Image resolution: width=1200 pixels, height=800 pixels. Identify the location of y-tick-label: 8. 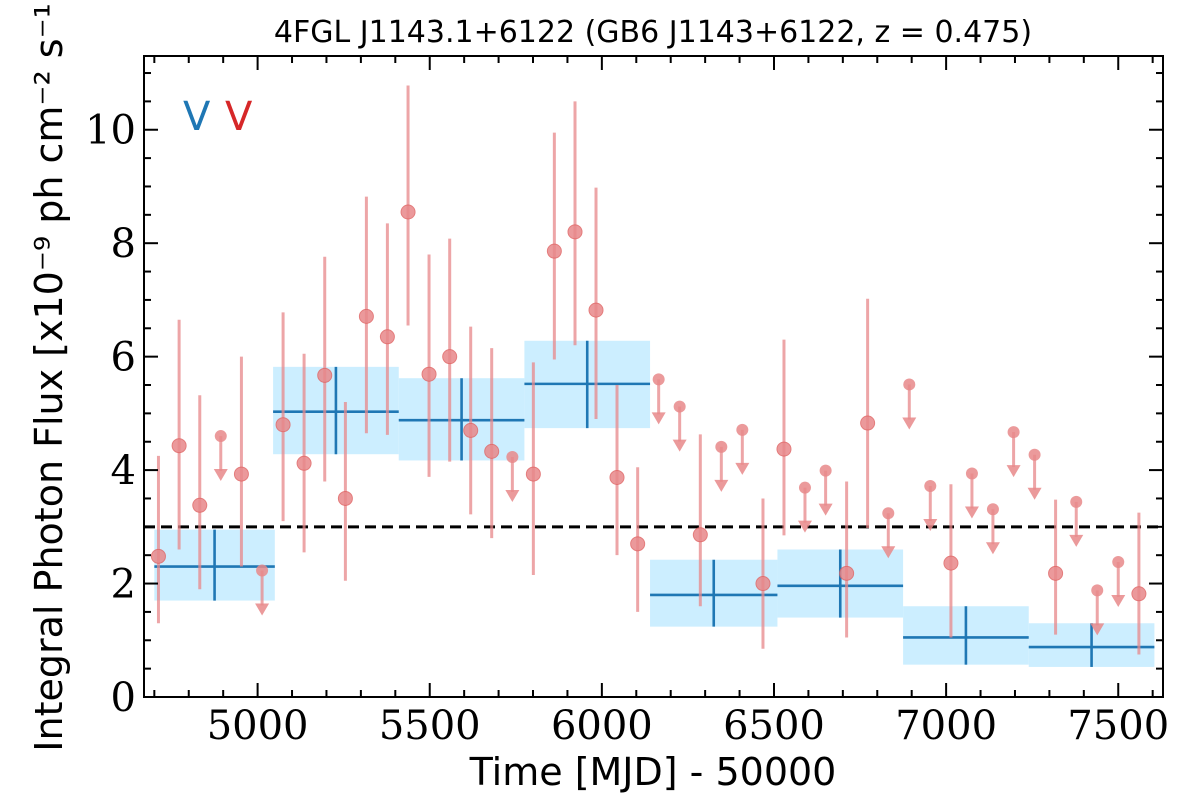
(123, 244).